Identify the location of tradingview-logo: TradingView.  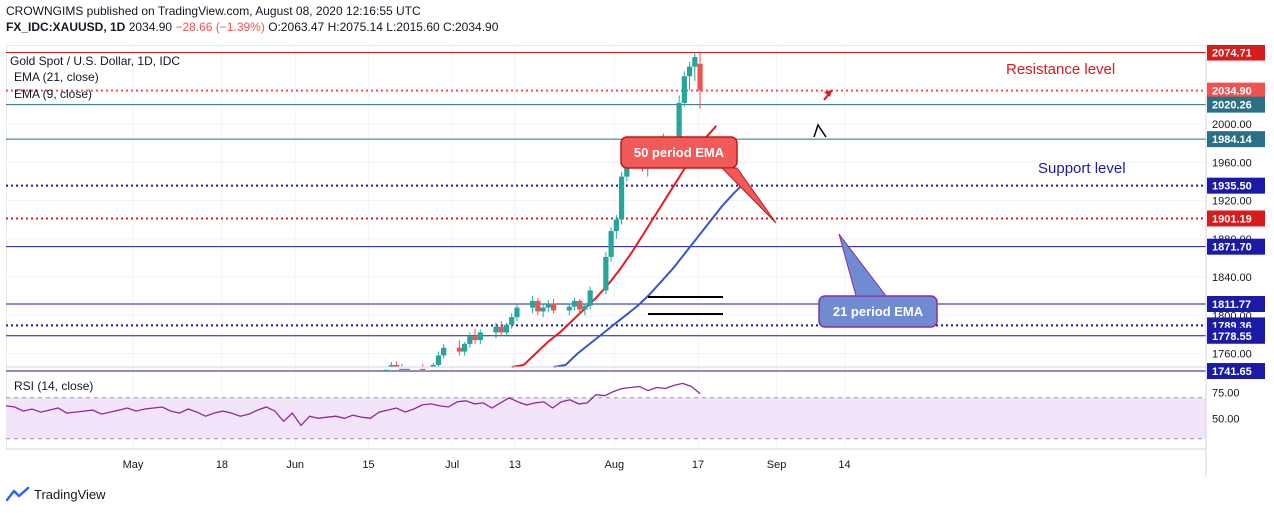
(56, 494).